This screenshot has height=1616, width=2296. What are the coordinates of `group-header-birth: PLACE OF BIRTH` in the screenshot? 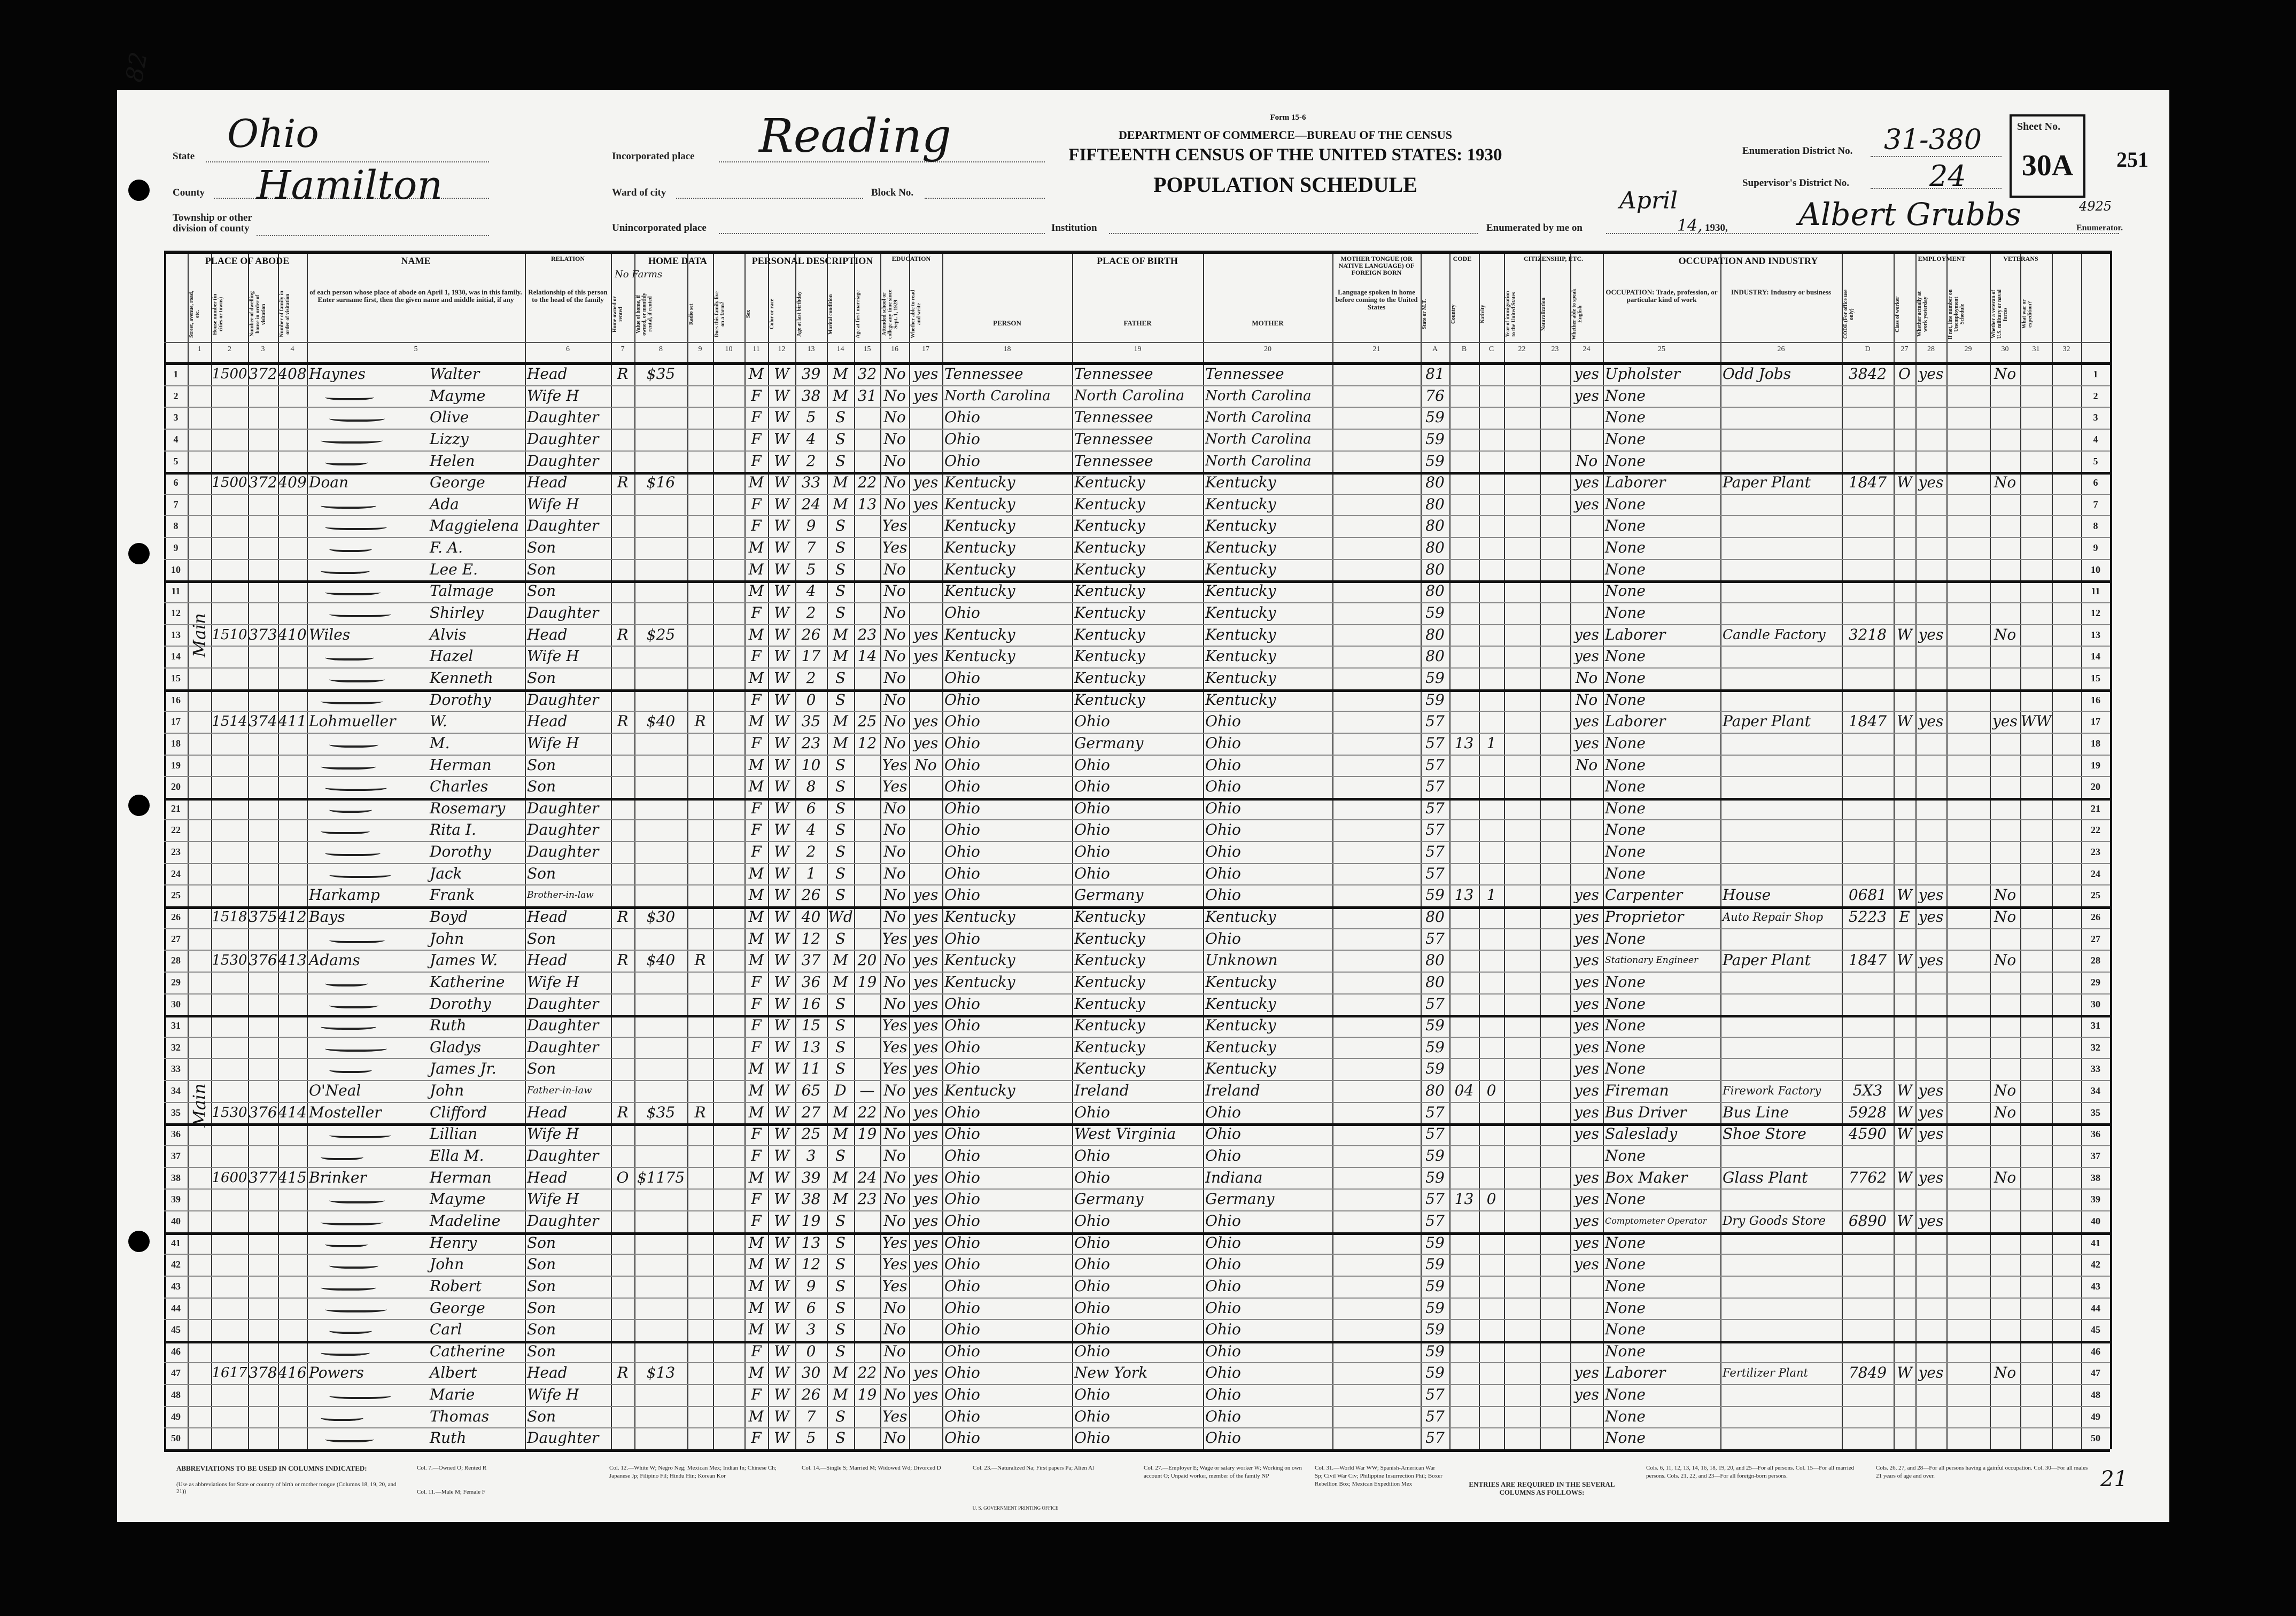 It's located at (1138, 260).